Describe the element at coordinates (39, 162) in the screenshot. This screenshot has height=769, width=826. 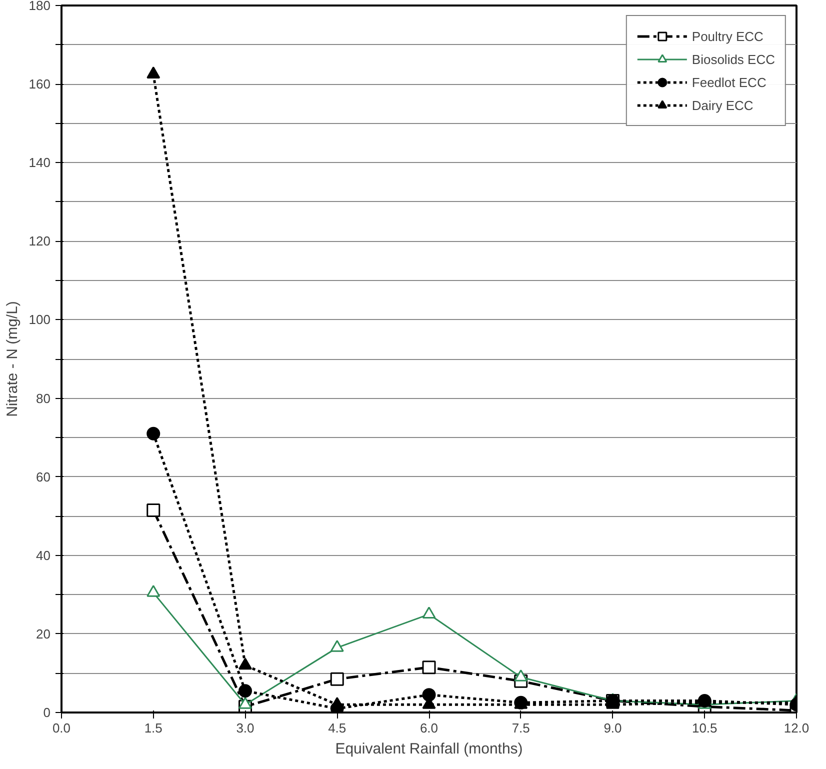
I see `y-tick-label: 140` at that location.